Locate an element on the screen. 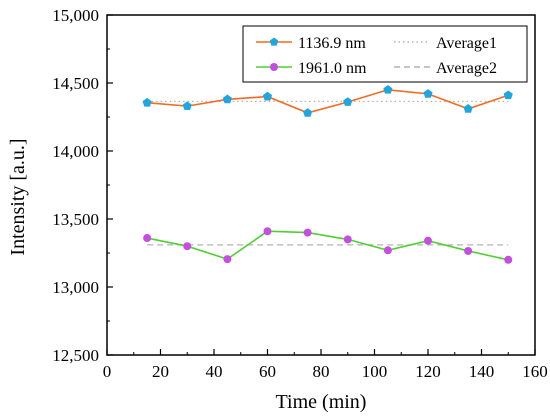  legend: 1136.9 nm Average1 1961.0 nm Average2 is located at coordinates (385, 54).